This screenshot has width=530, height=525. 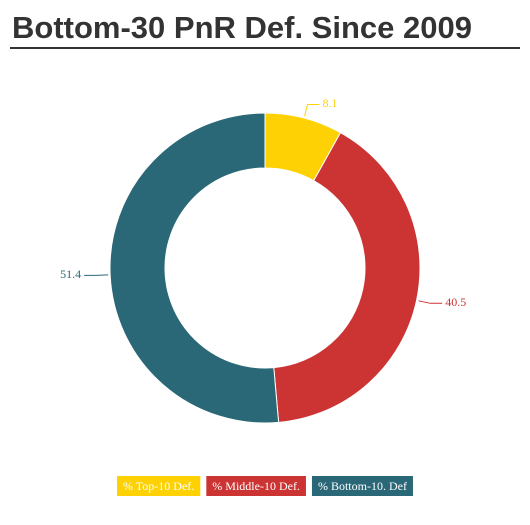 What do you see at coordinates (330, 103) in the screenshot?
I see `data-label: 8.1` at bounding box center [330, 103].